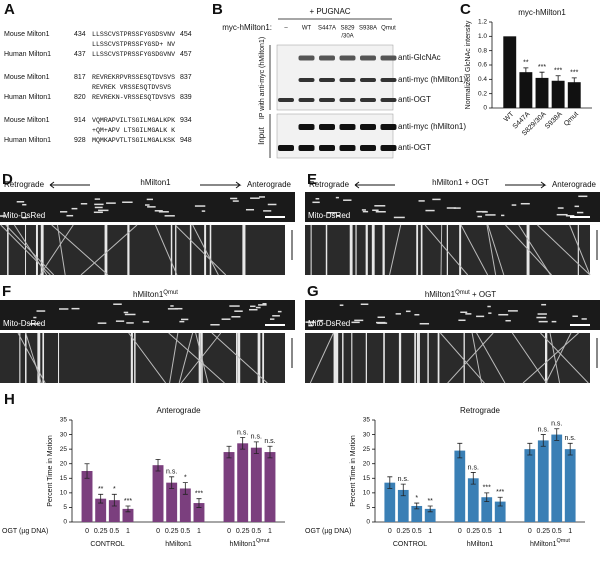  Describe the element at coordinates (133, 97) in the screenshot. I see `sequence: REVREKN-VRSSESQTDVSVS` at that location.